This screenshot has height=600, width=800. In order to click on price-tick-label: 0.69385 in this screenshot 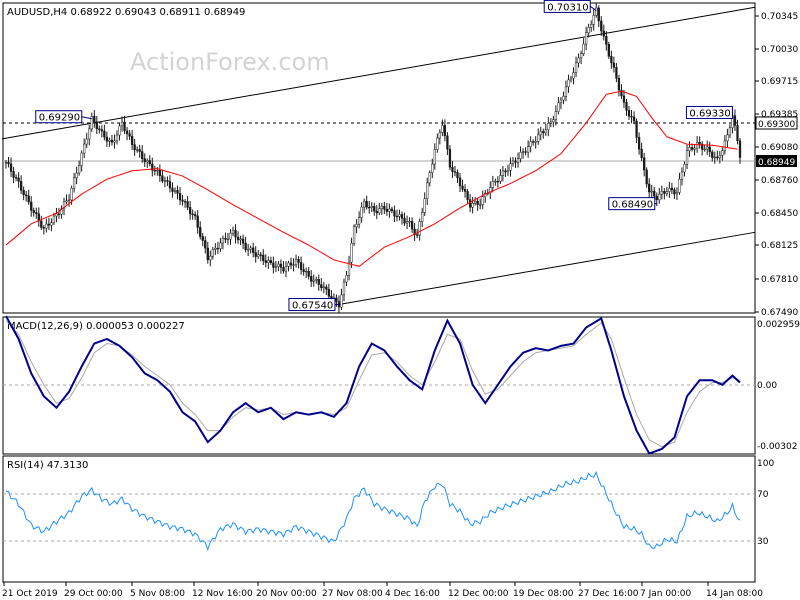, I will do `click(779, 115)`.